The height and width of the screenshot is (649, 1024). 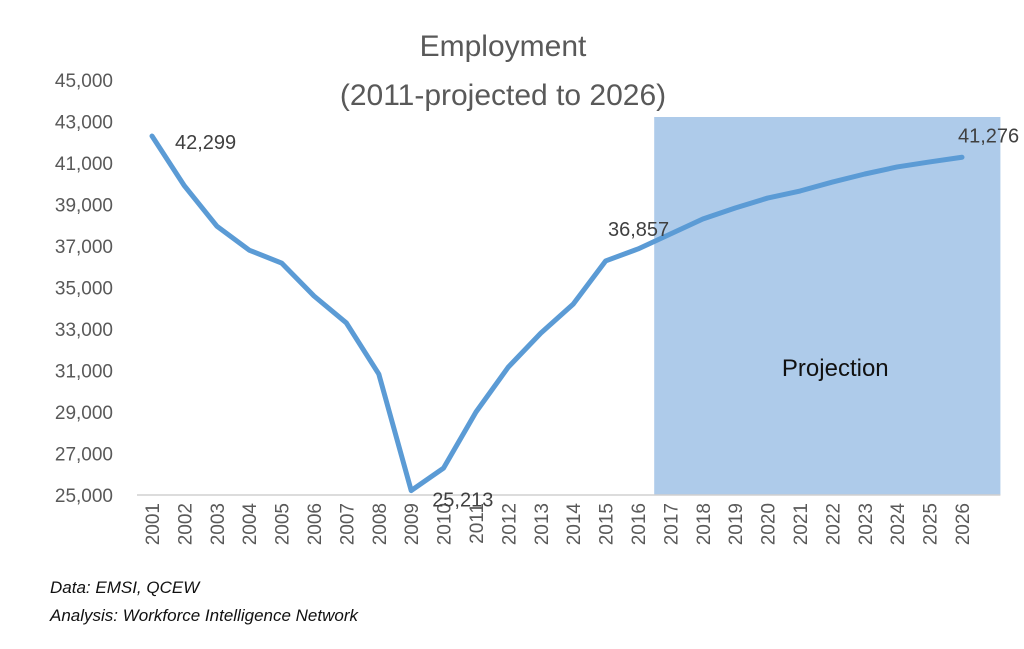 What do you see at coordinates (477, 523) in the screenshot?
I see `x-tick-label: 2011` at bounding box center [477, 523].